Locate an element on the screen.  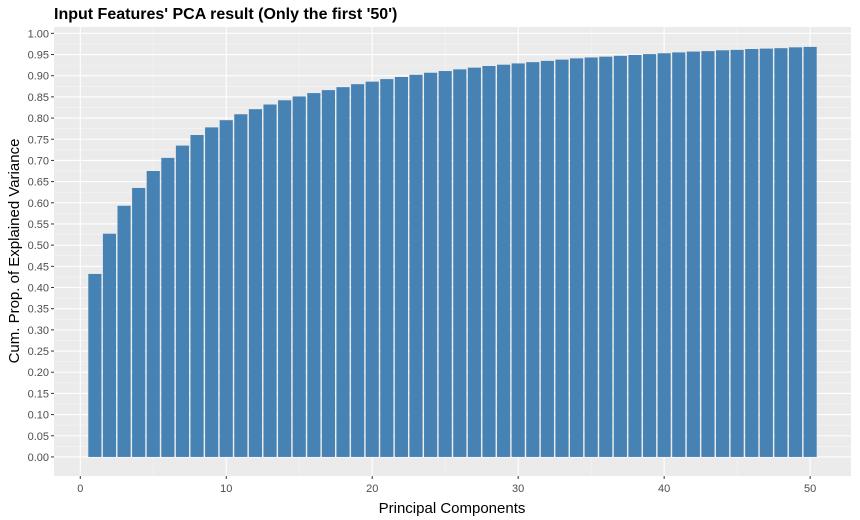
y-tick-label: 0.25 is located at coordinates (38, 352).